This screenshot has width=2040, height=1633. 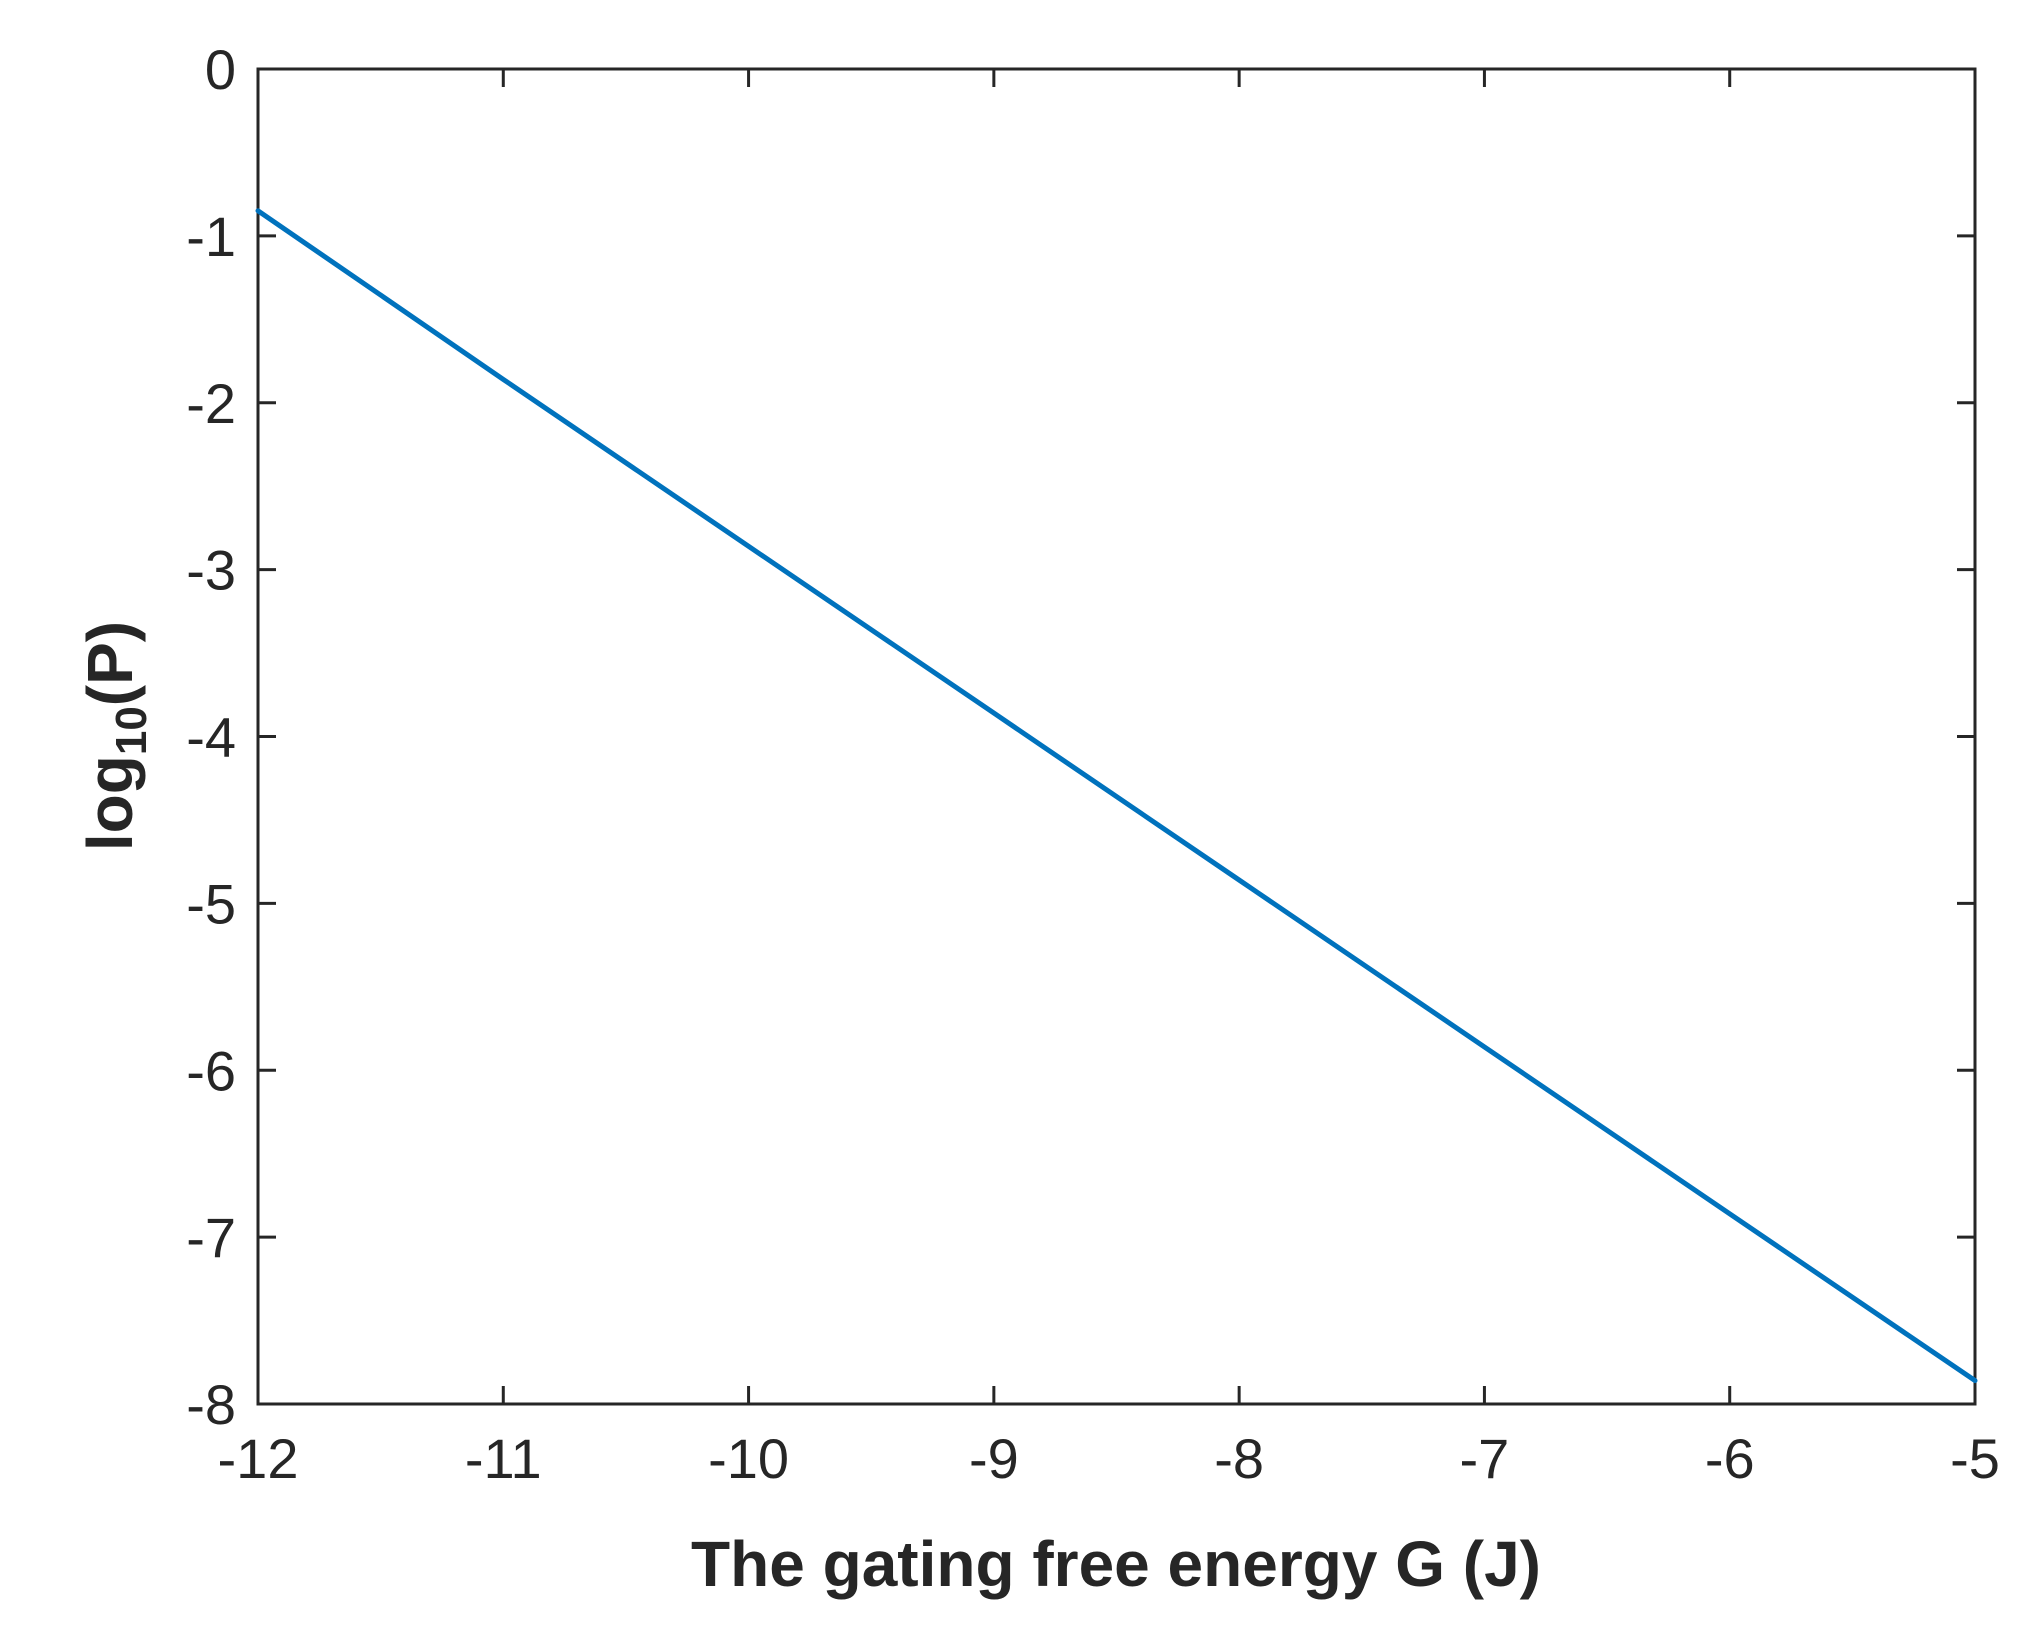 What do you see at coordinates (211, 1237) in the screenshot?
I see `y-tick-label: -7` at bounding box center [211, 1237].